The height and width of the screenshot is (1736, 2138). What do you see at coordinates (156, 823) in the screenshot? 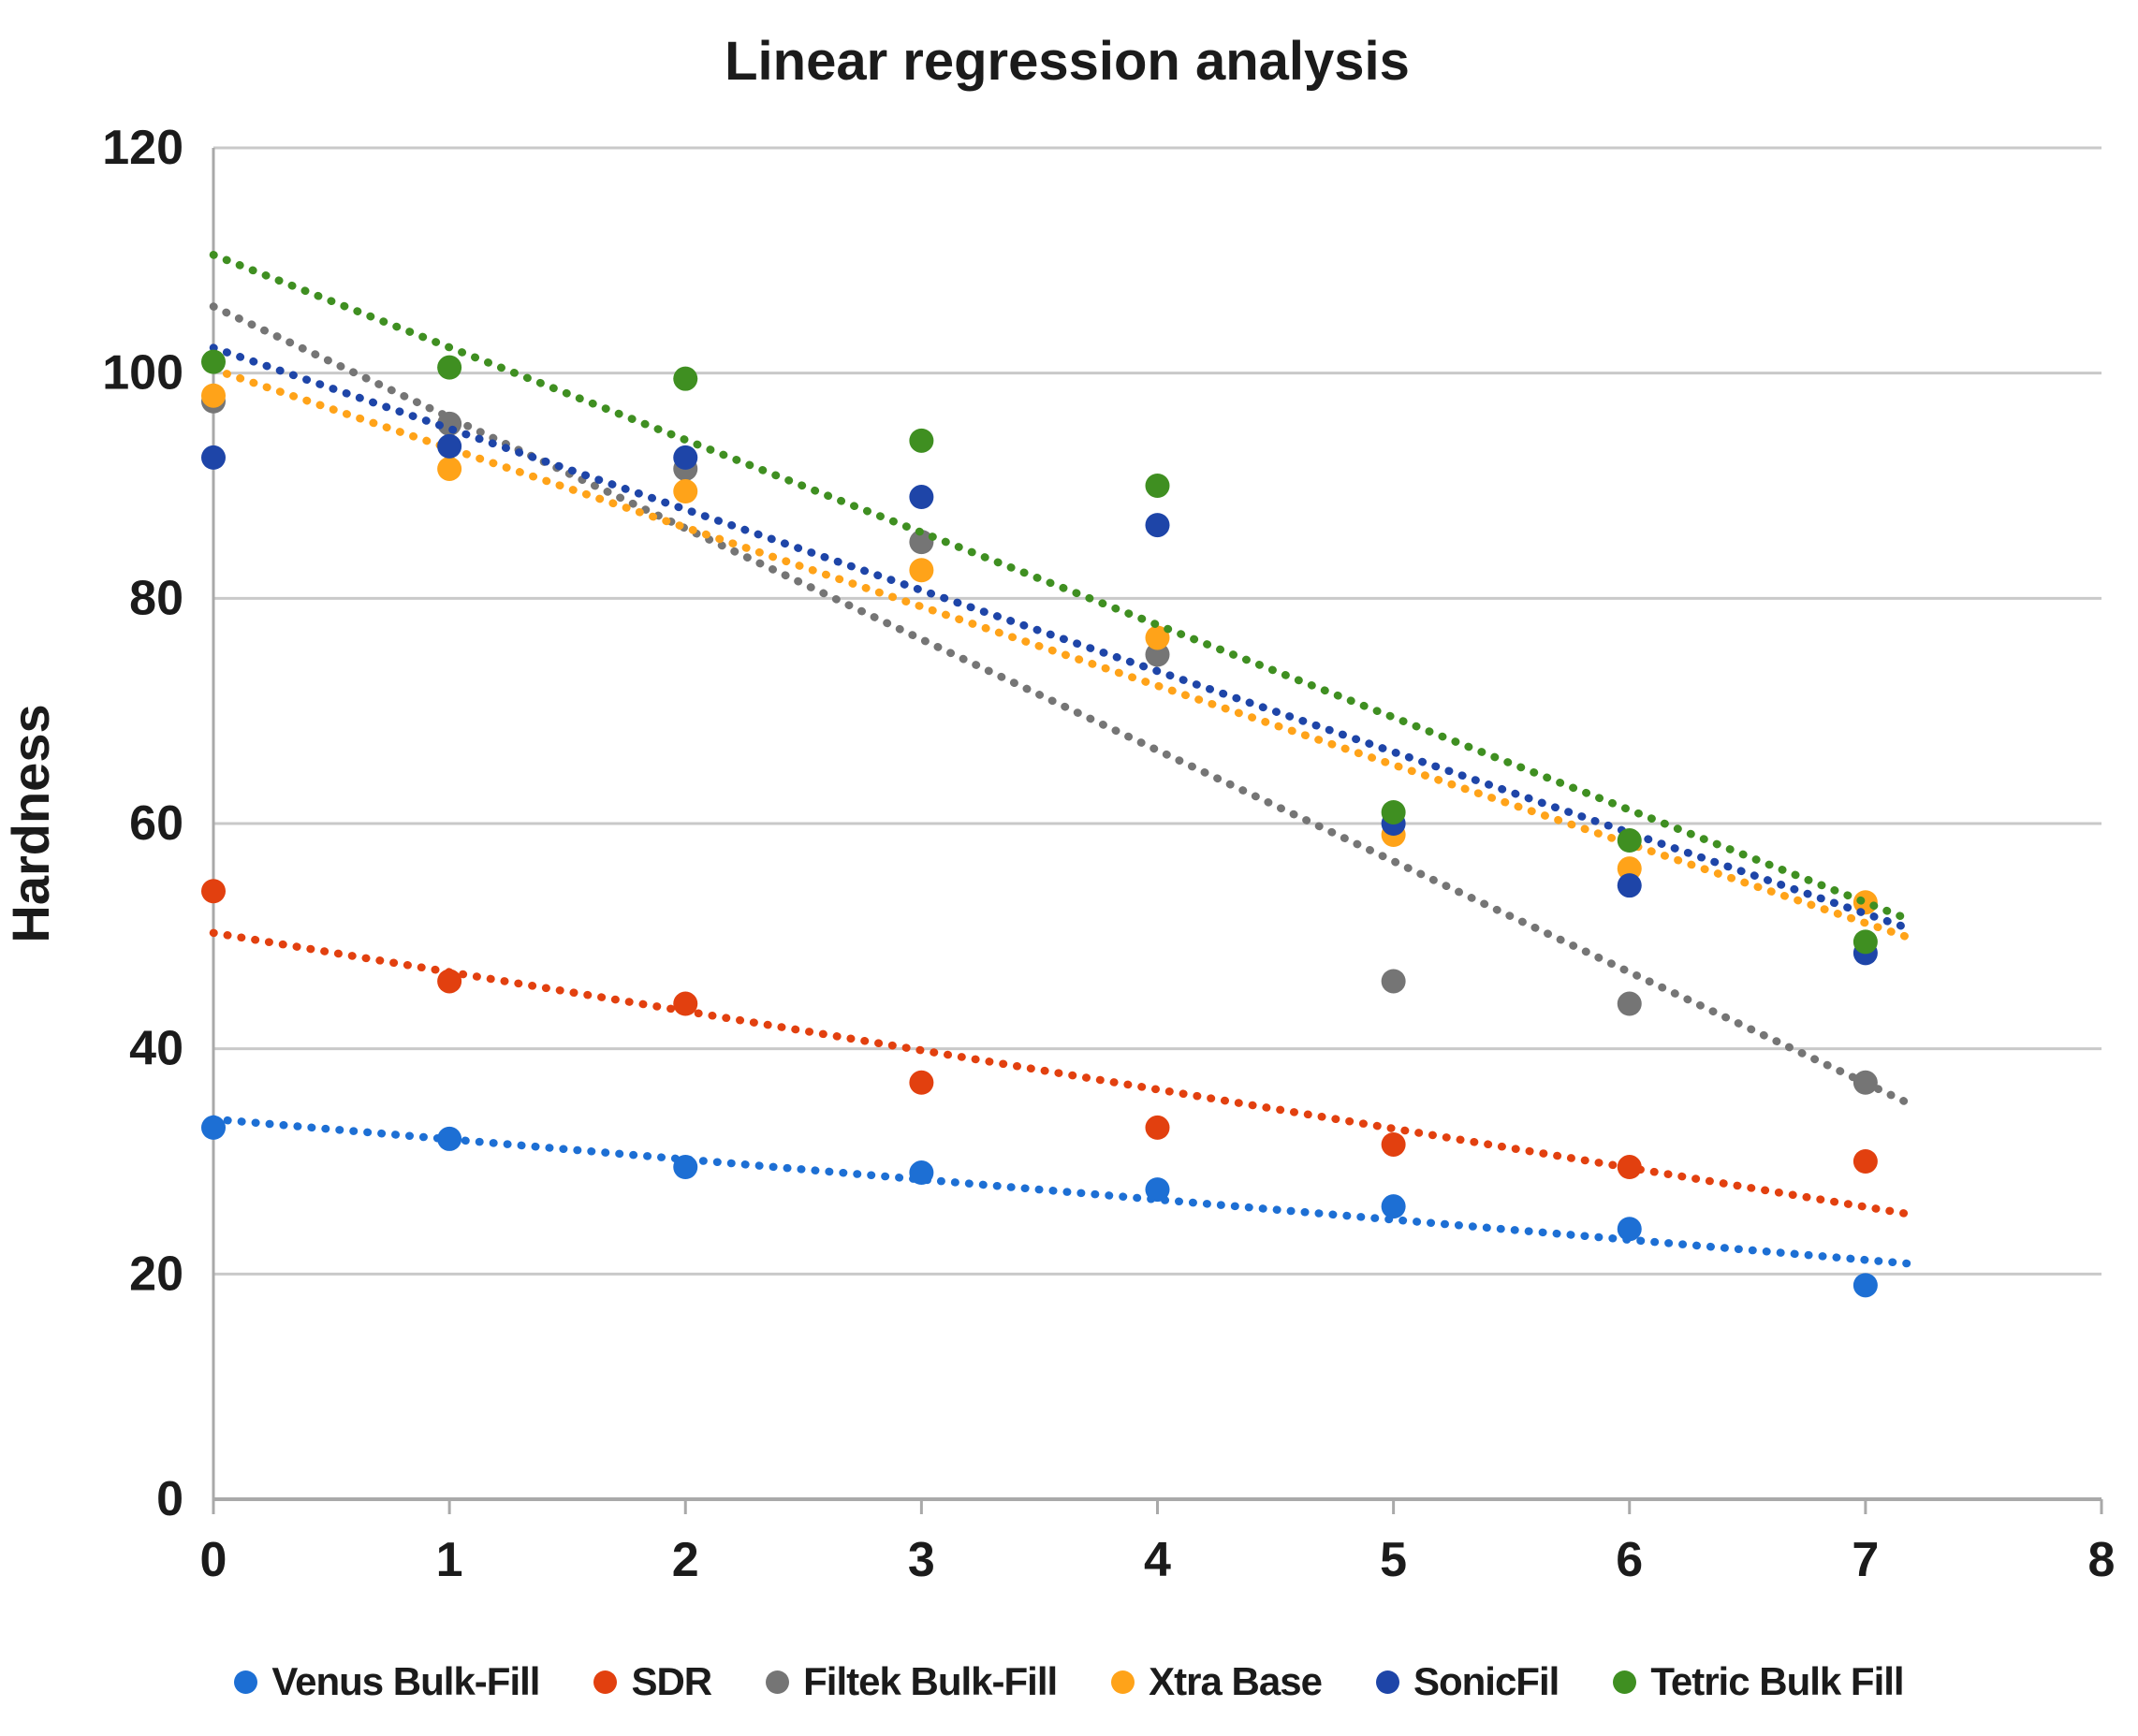
I see `y-tick-label: 60` at bounding box center [156, 823].